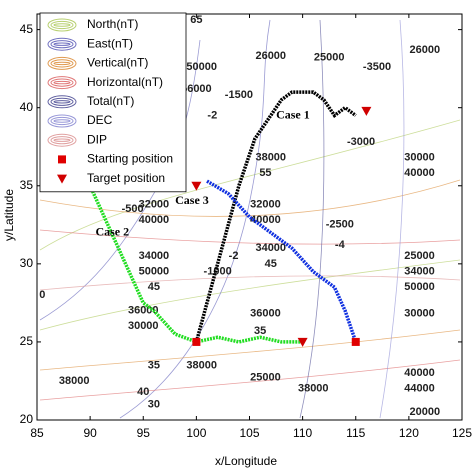  I want to click on legend-label: Target position, so click(126, 178).